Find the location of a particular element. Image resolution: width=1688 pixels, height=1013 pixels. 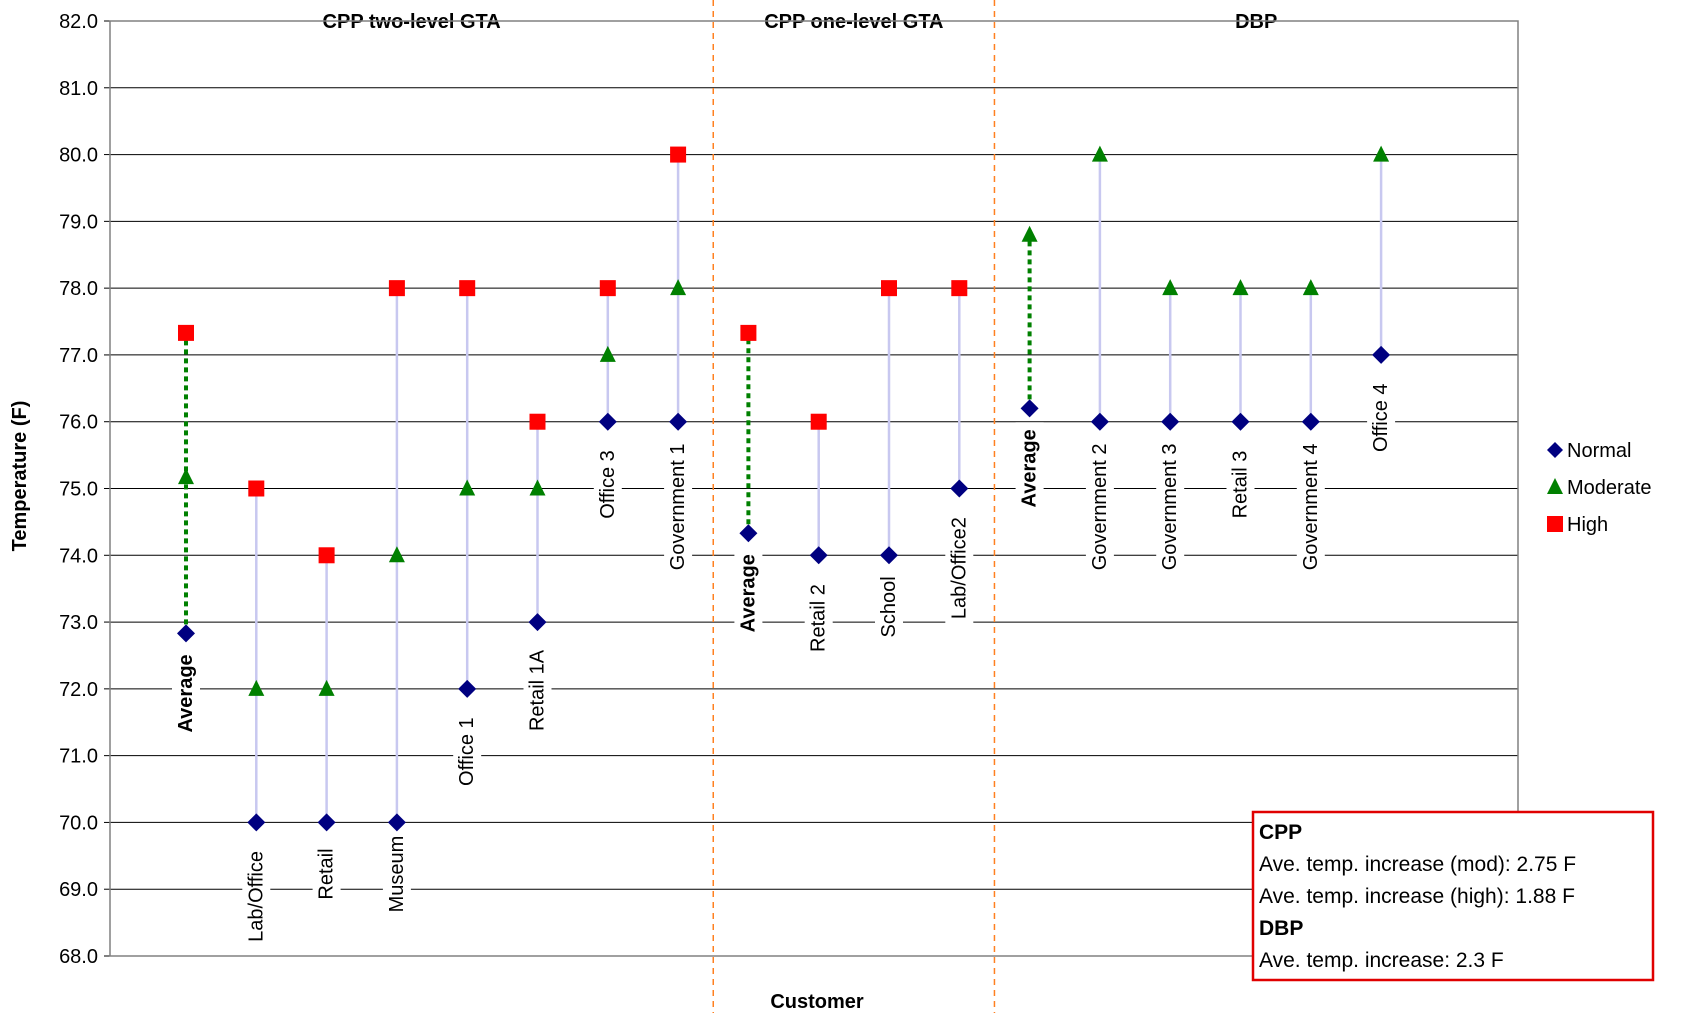

customer-label: Office 3 is located at coordinates (608, 484).